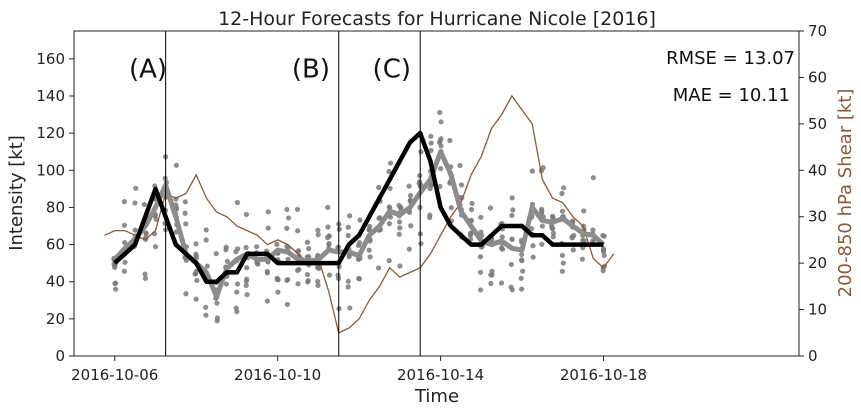  I want to click on y-tick-label: 40, so click(55, 282).